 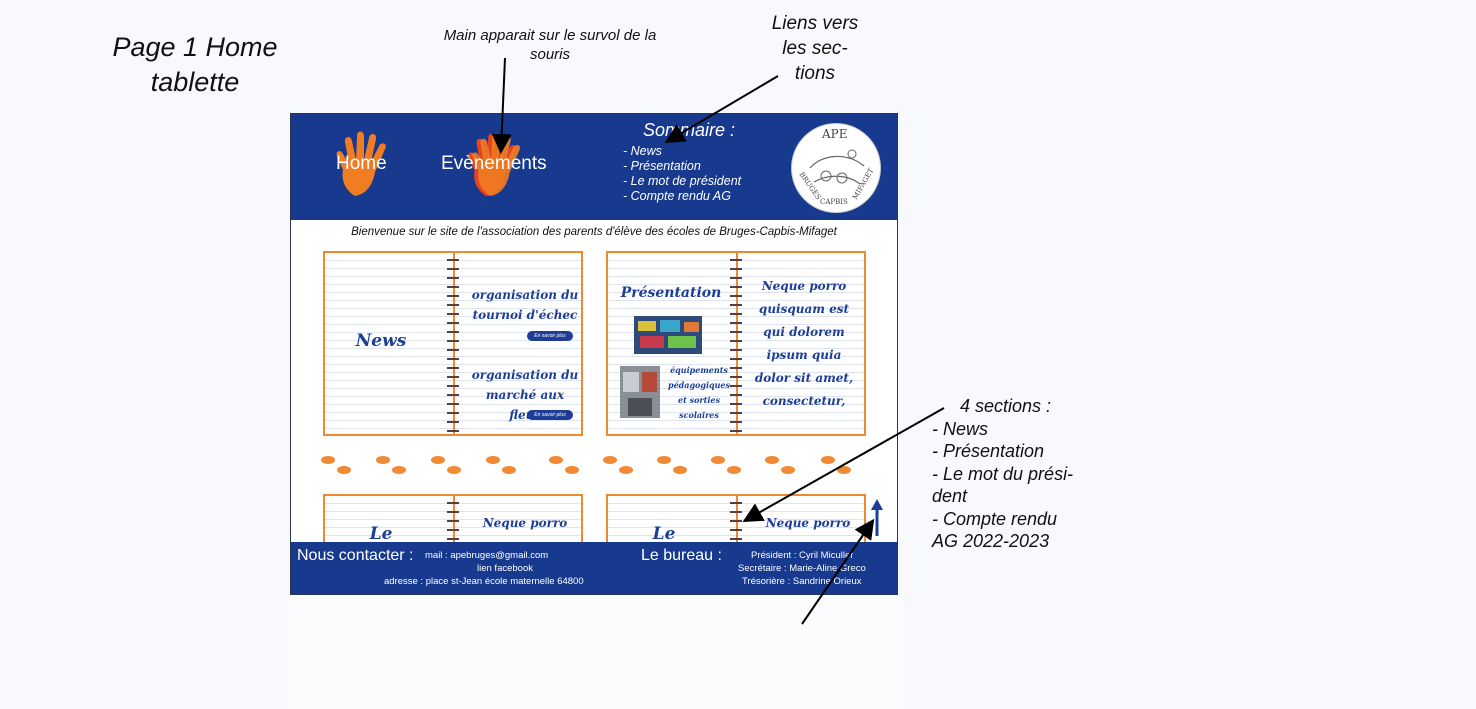 I want to click on news-item: organisation du tournoi d'échec, so click(x=525, y=305).